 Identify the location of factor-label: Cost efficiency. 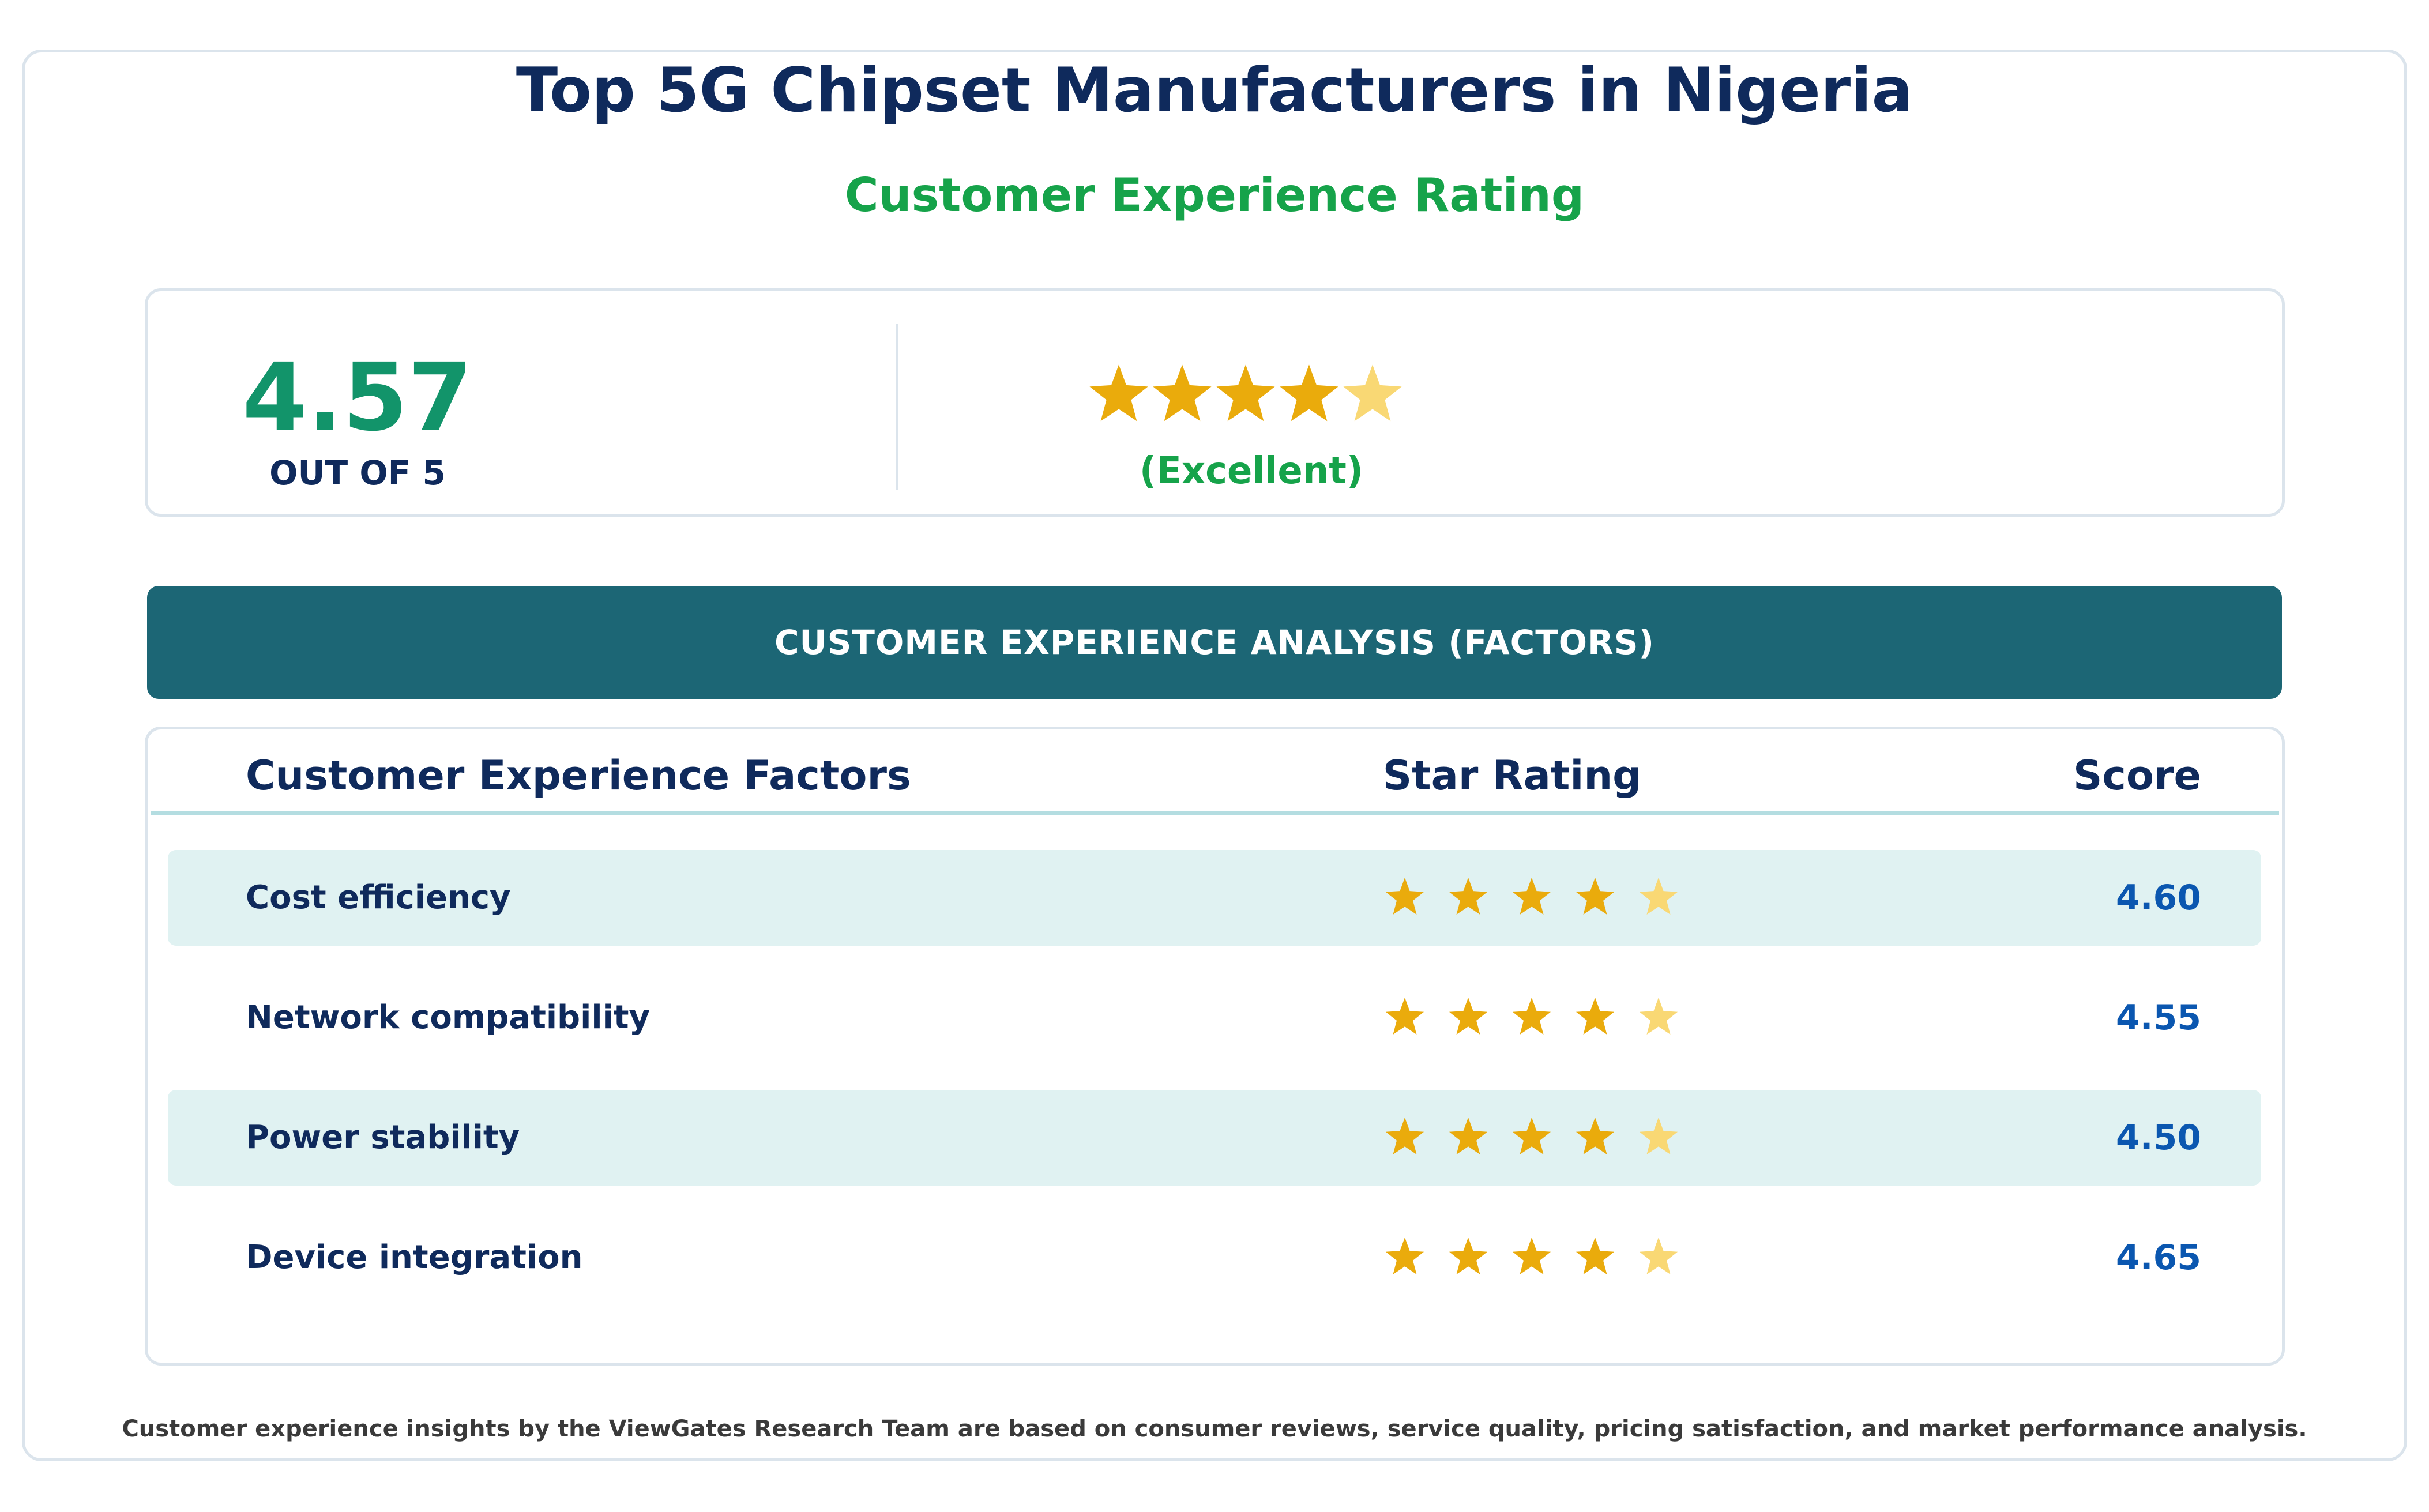
(378, 897).